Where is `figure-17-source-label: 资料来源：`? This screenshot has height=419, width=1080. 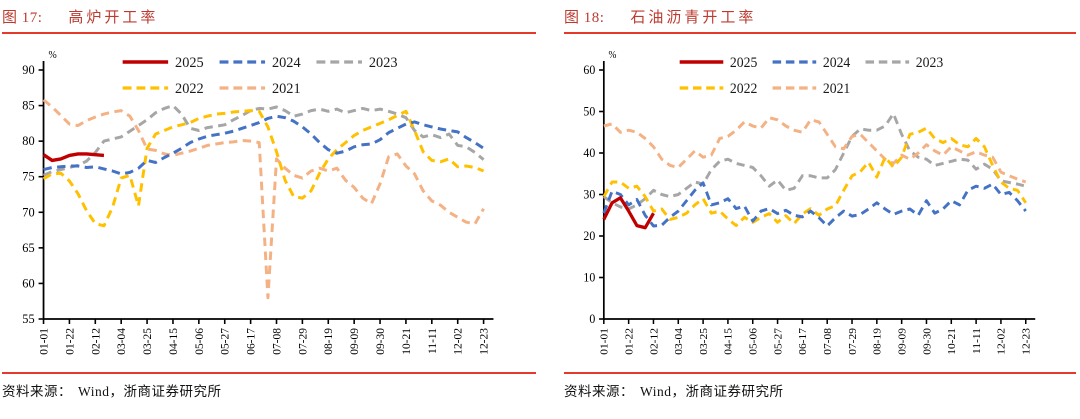
figure-17-source-label: 资料来源： is located at coordinates (37, 391).